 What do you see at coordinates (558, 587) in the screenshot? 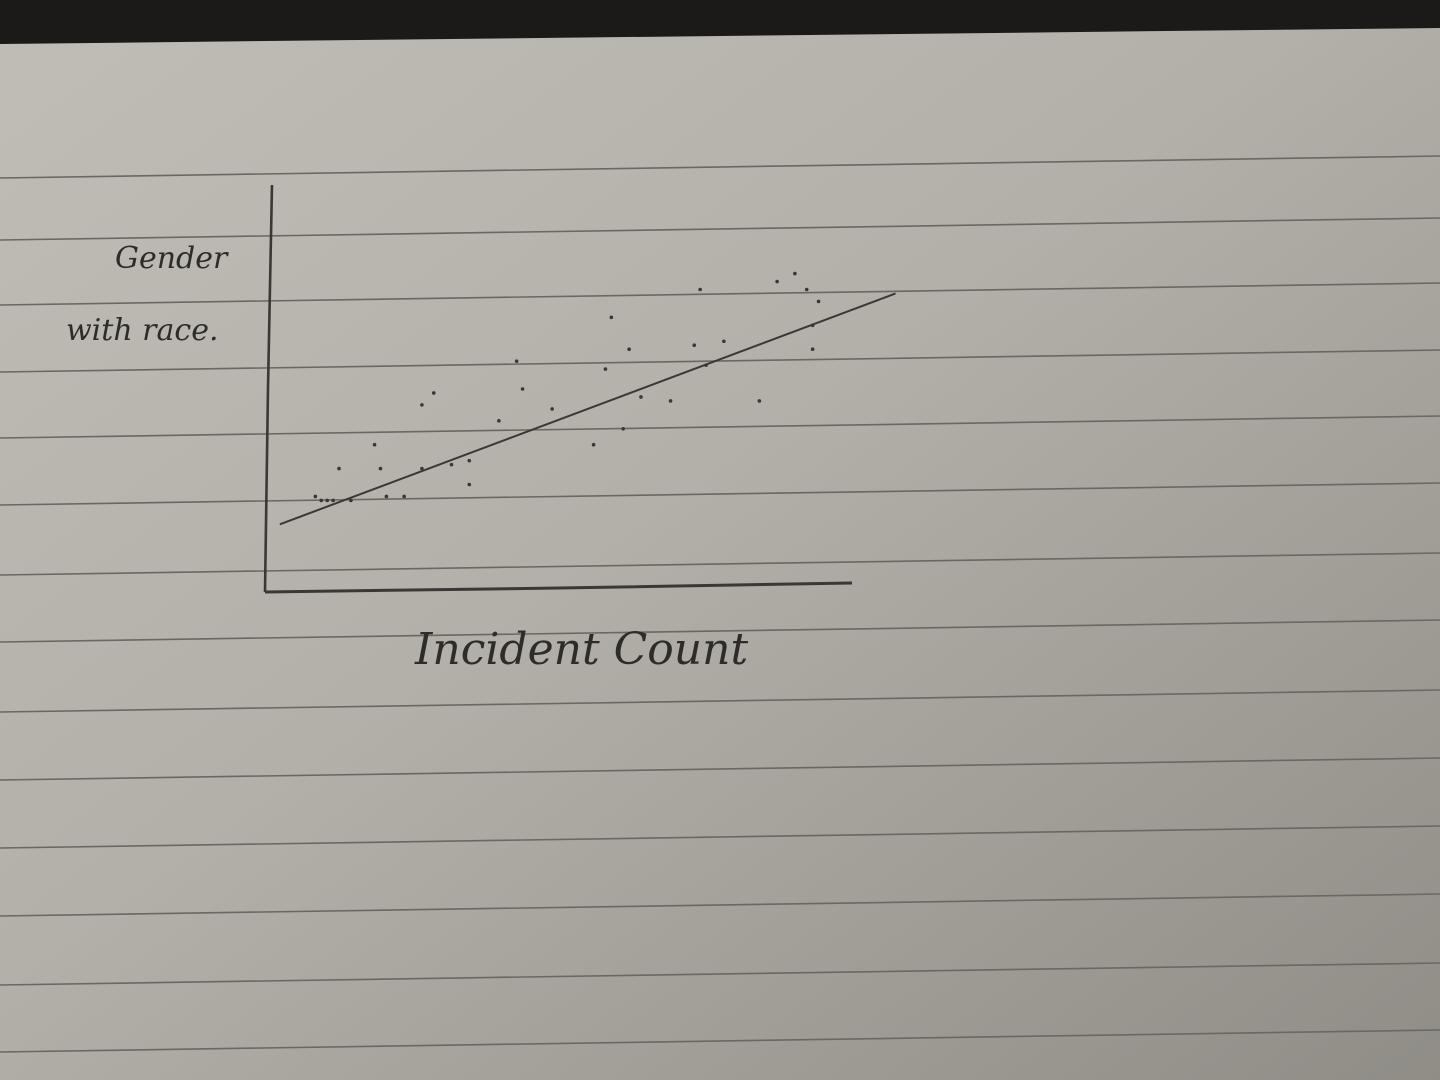
I see `x-axis` at bounding box center [558, 587].